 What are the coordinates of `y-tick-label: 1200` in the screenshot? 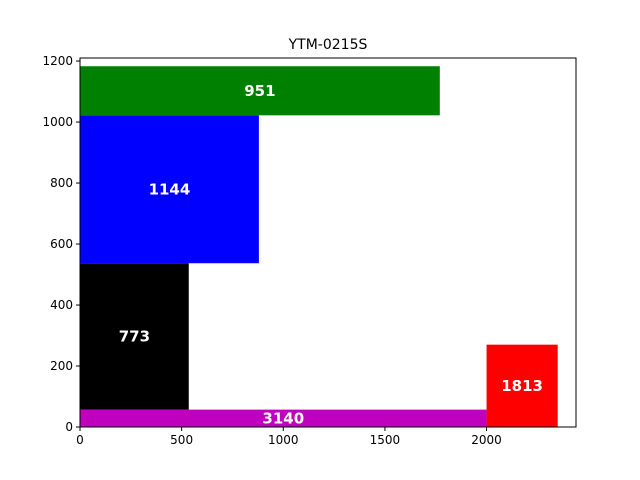 It's located at (57, 61).